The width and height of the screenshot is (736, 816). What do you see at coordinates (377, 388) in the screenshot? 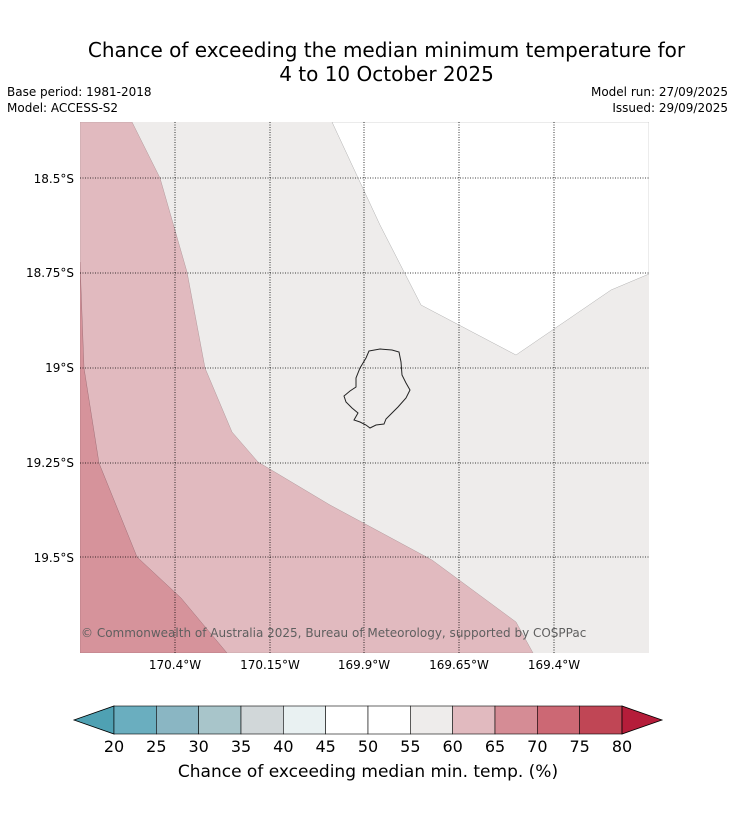
I see `island-outline` at bounding box center [377, 388].